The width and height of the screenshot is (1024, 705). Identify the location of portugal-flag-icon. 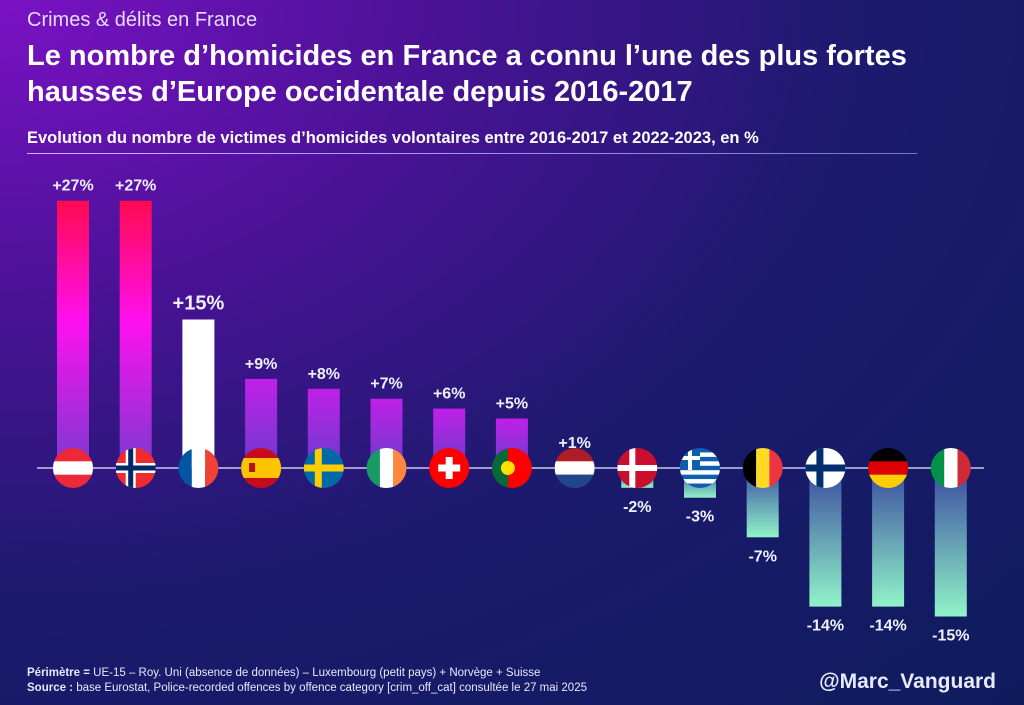
(511, 468).